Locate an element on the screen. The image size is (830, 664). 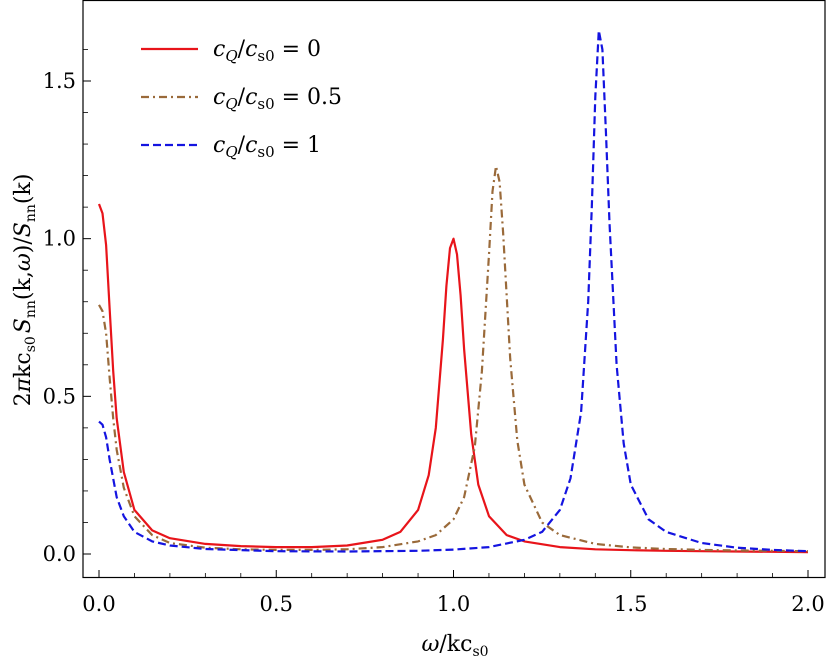
y-tick-label: 1.0 is located at coordinates (59, 239).